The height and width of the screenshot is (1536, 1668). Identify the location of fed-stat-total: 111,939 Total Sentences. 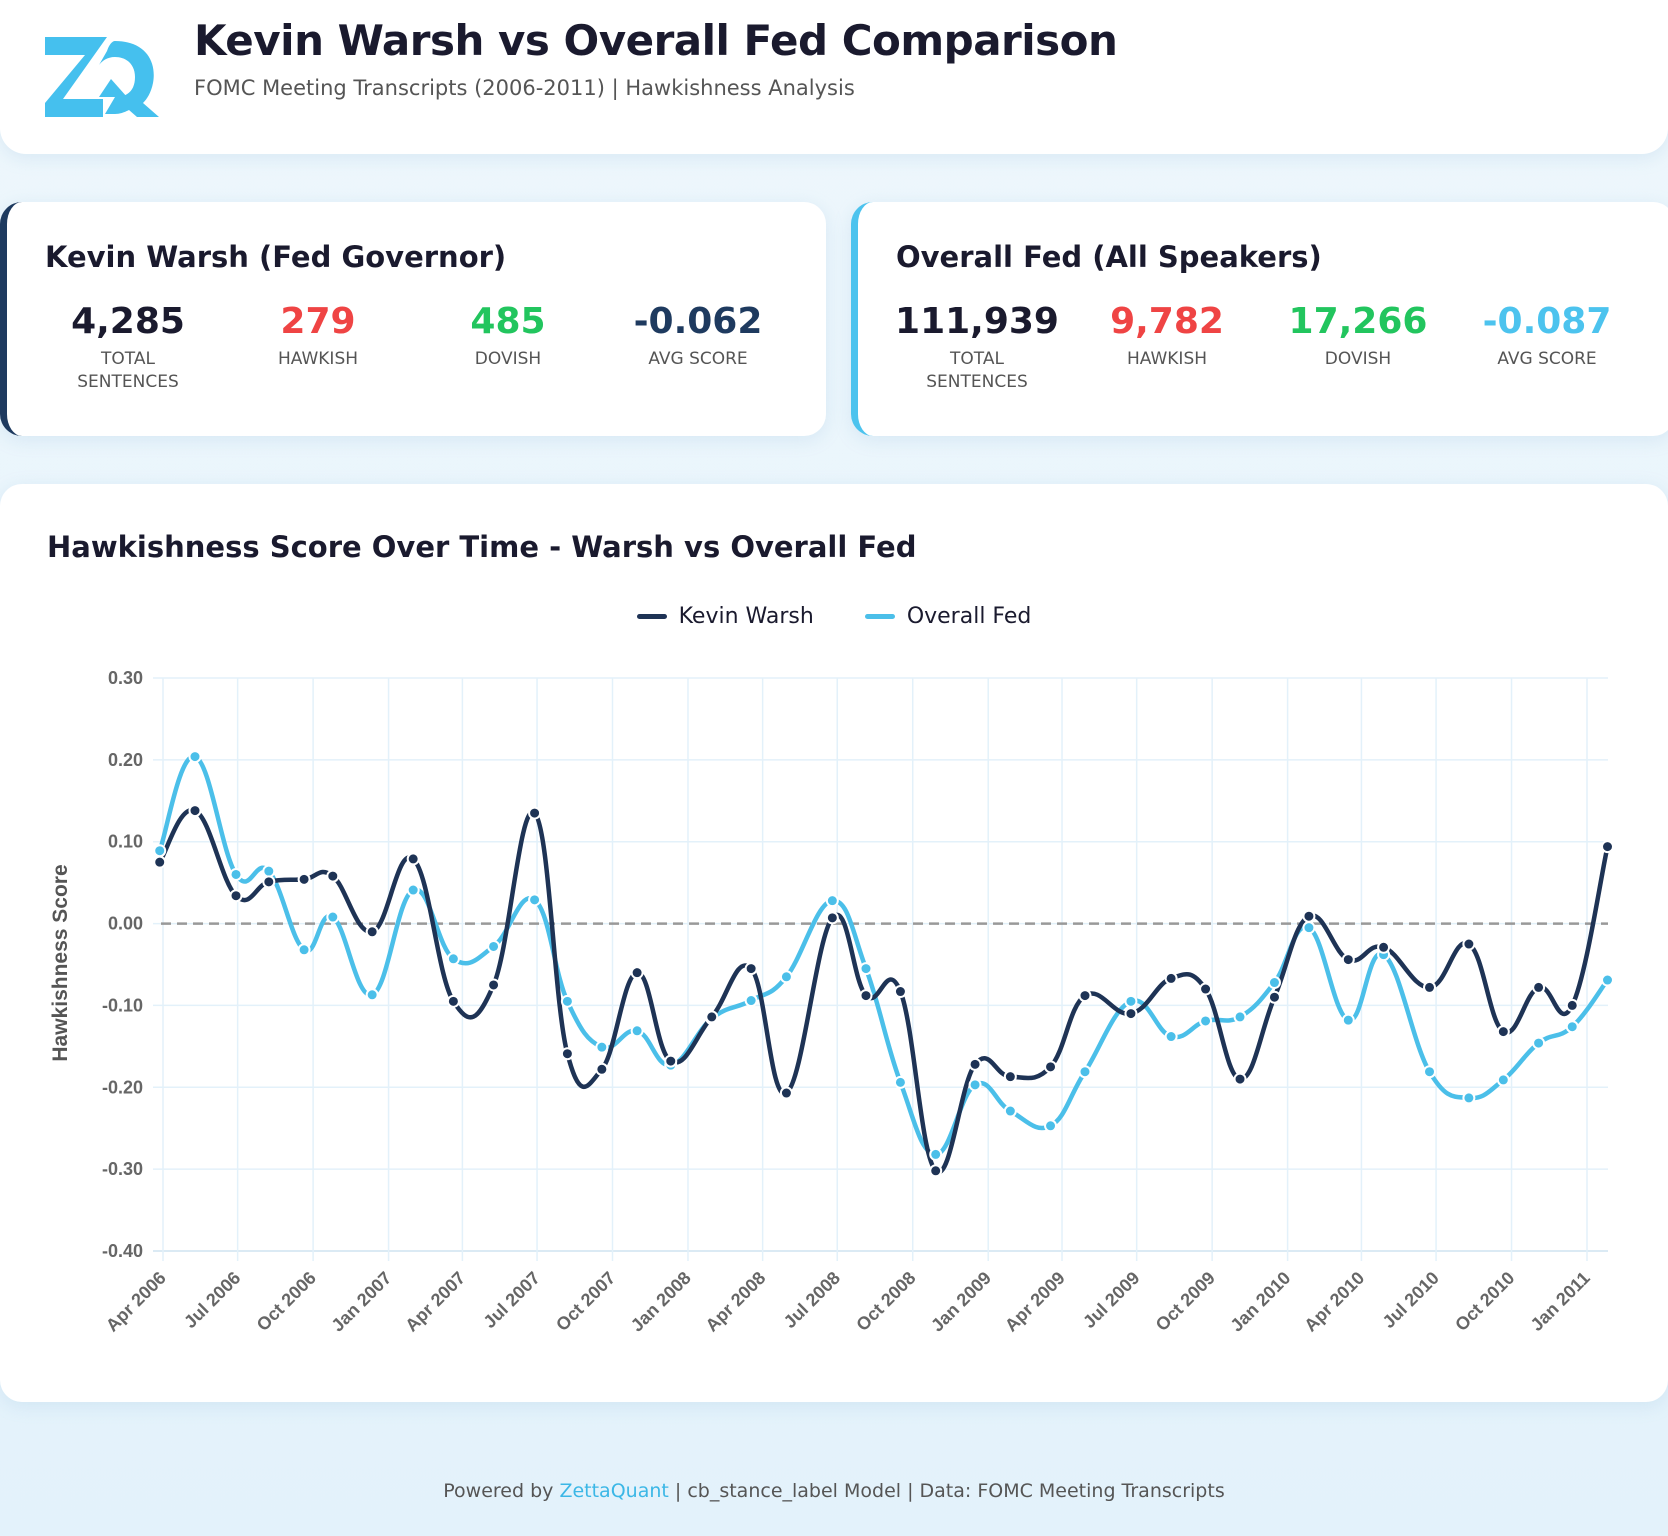
(977, 347).